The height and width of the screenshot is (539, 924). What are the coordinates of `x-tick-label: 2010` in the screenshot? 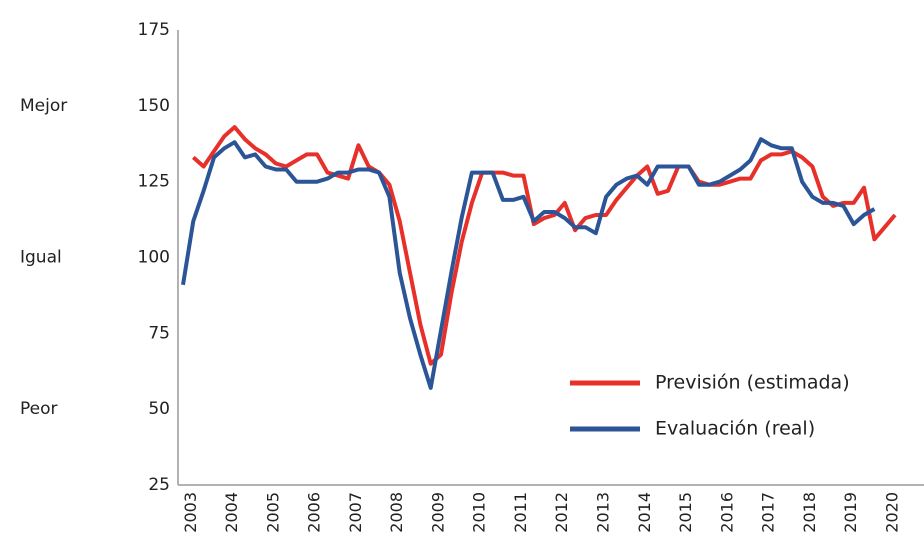 It's located at (479, 512).